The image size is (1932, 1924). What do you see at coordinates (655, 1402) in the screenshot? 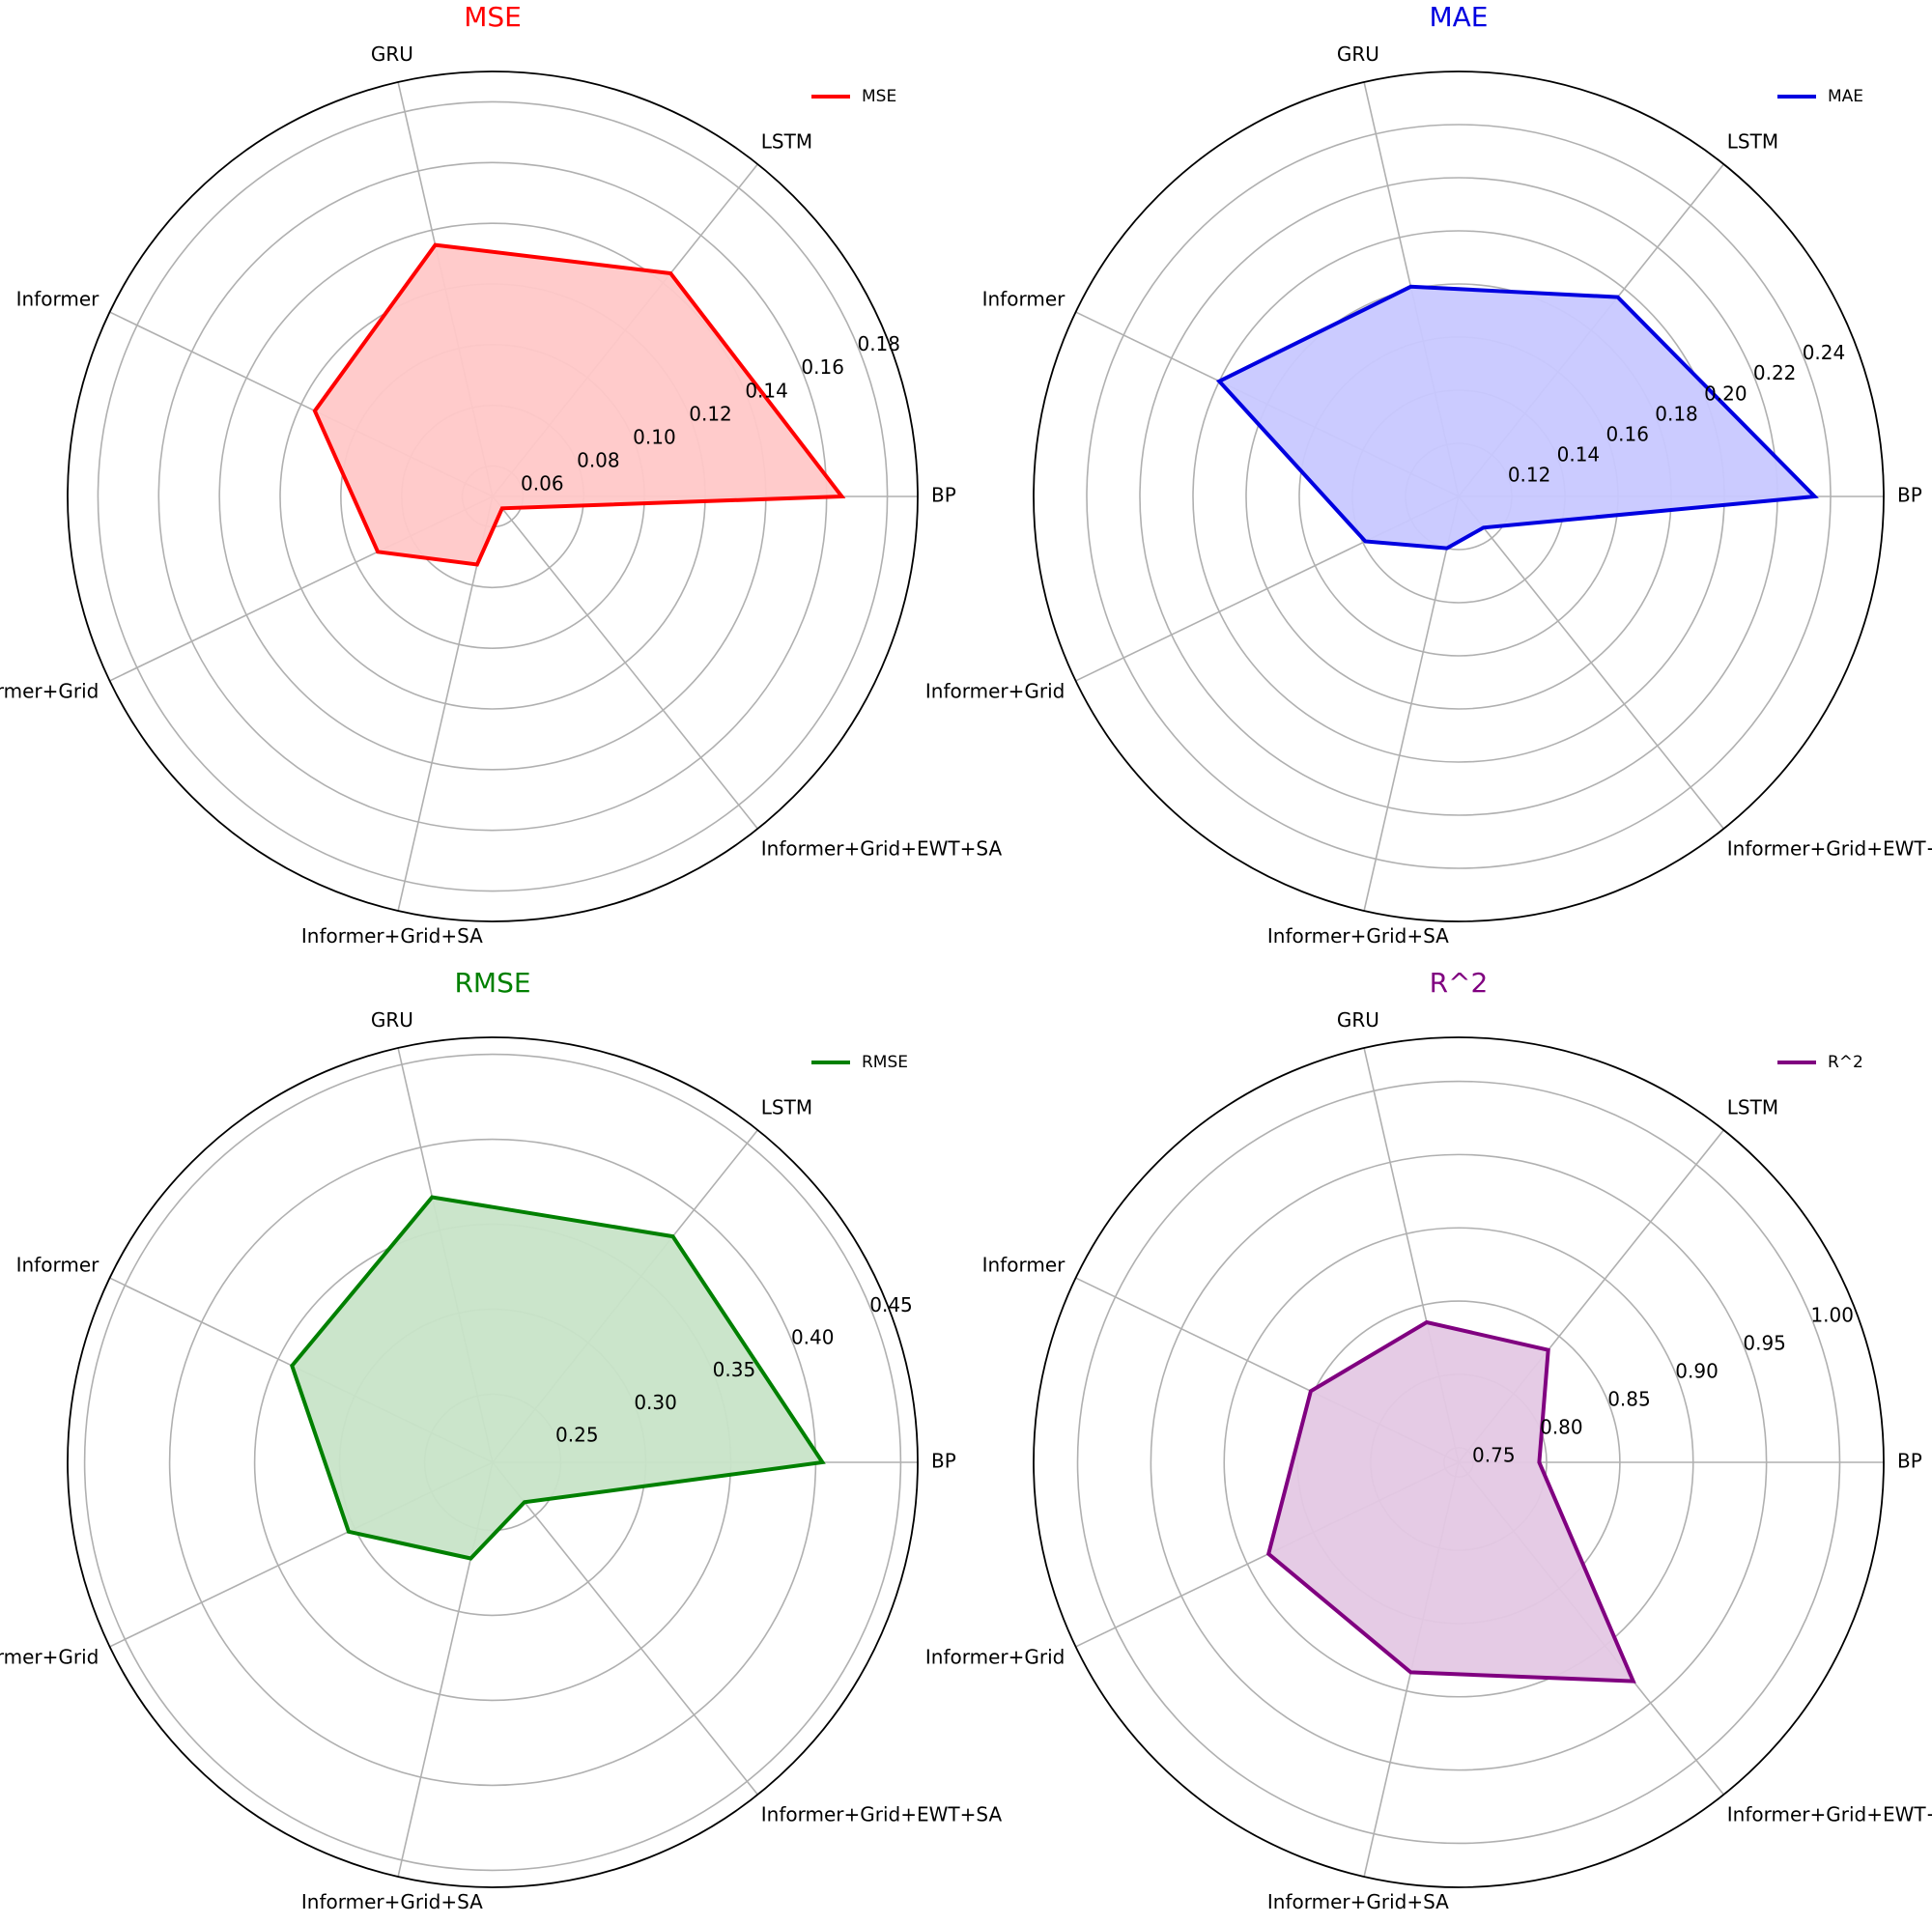
I see `radial-tick-label: 0.30` at bounding box center [655, 1402].